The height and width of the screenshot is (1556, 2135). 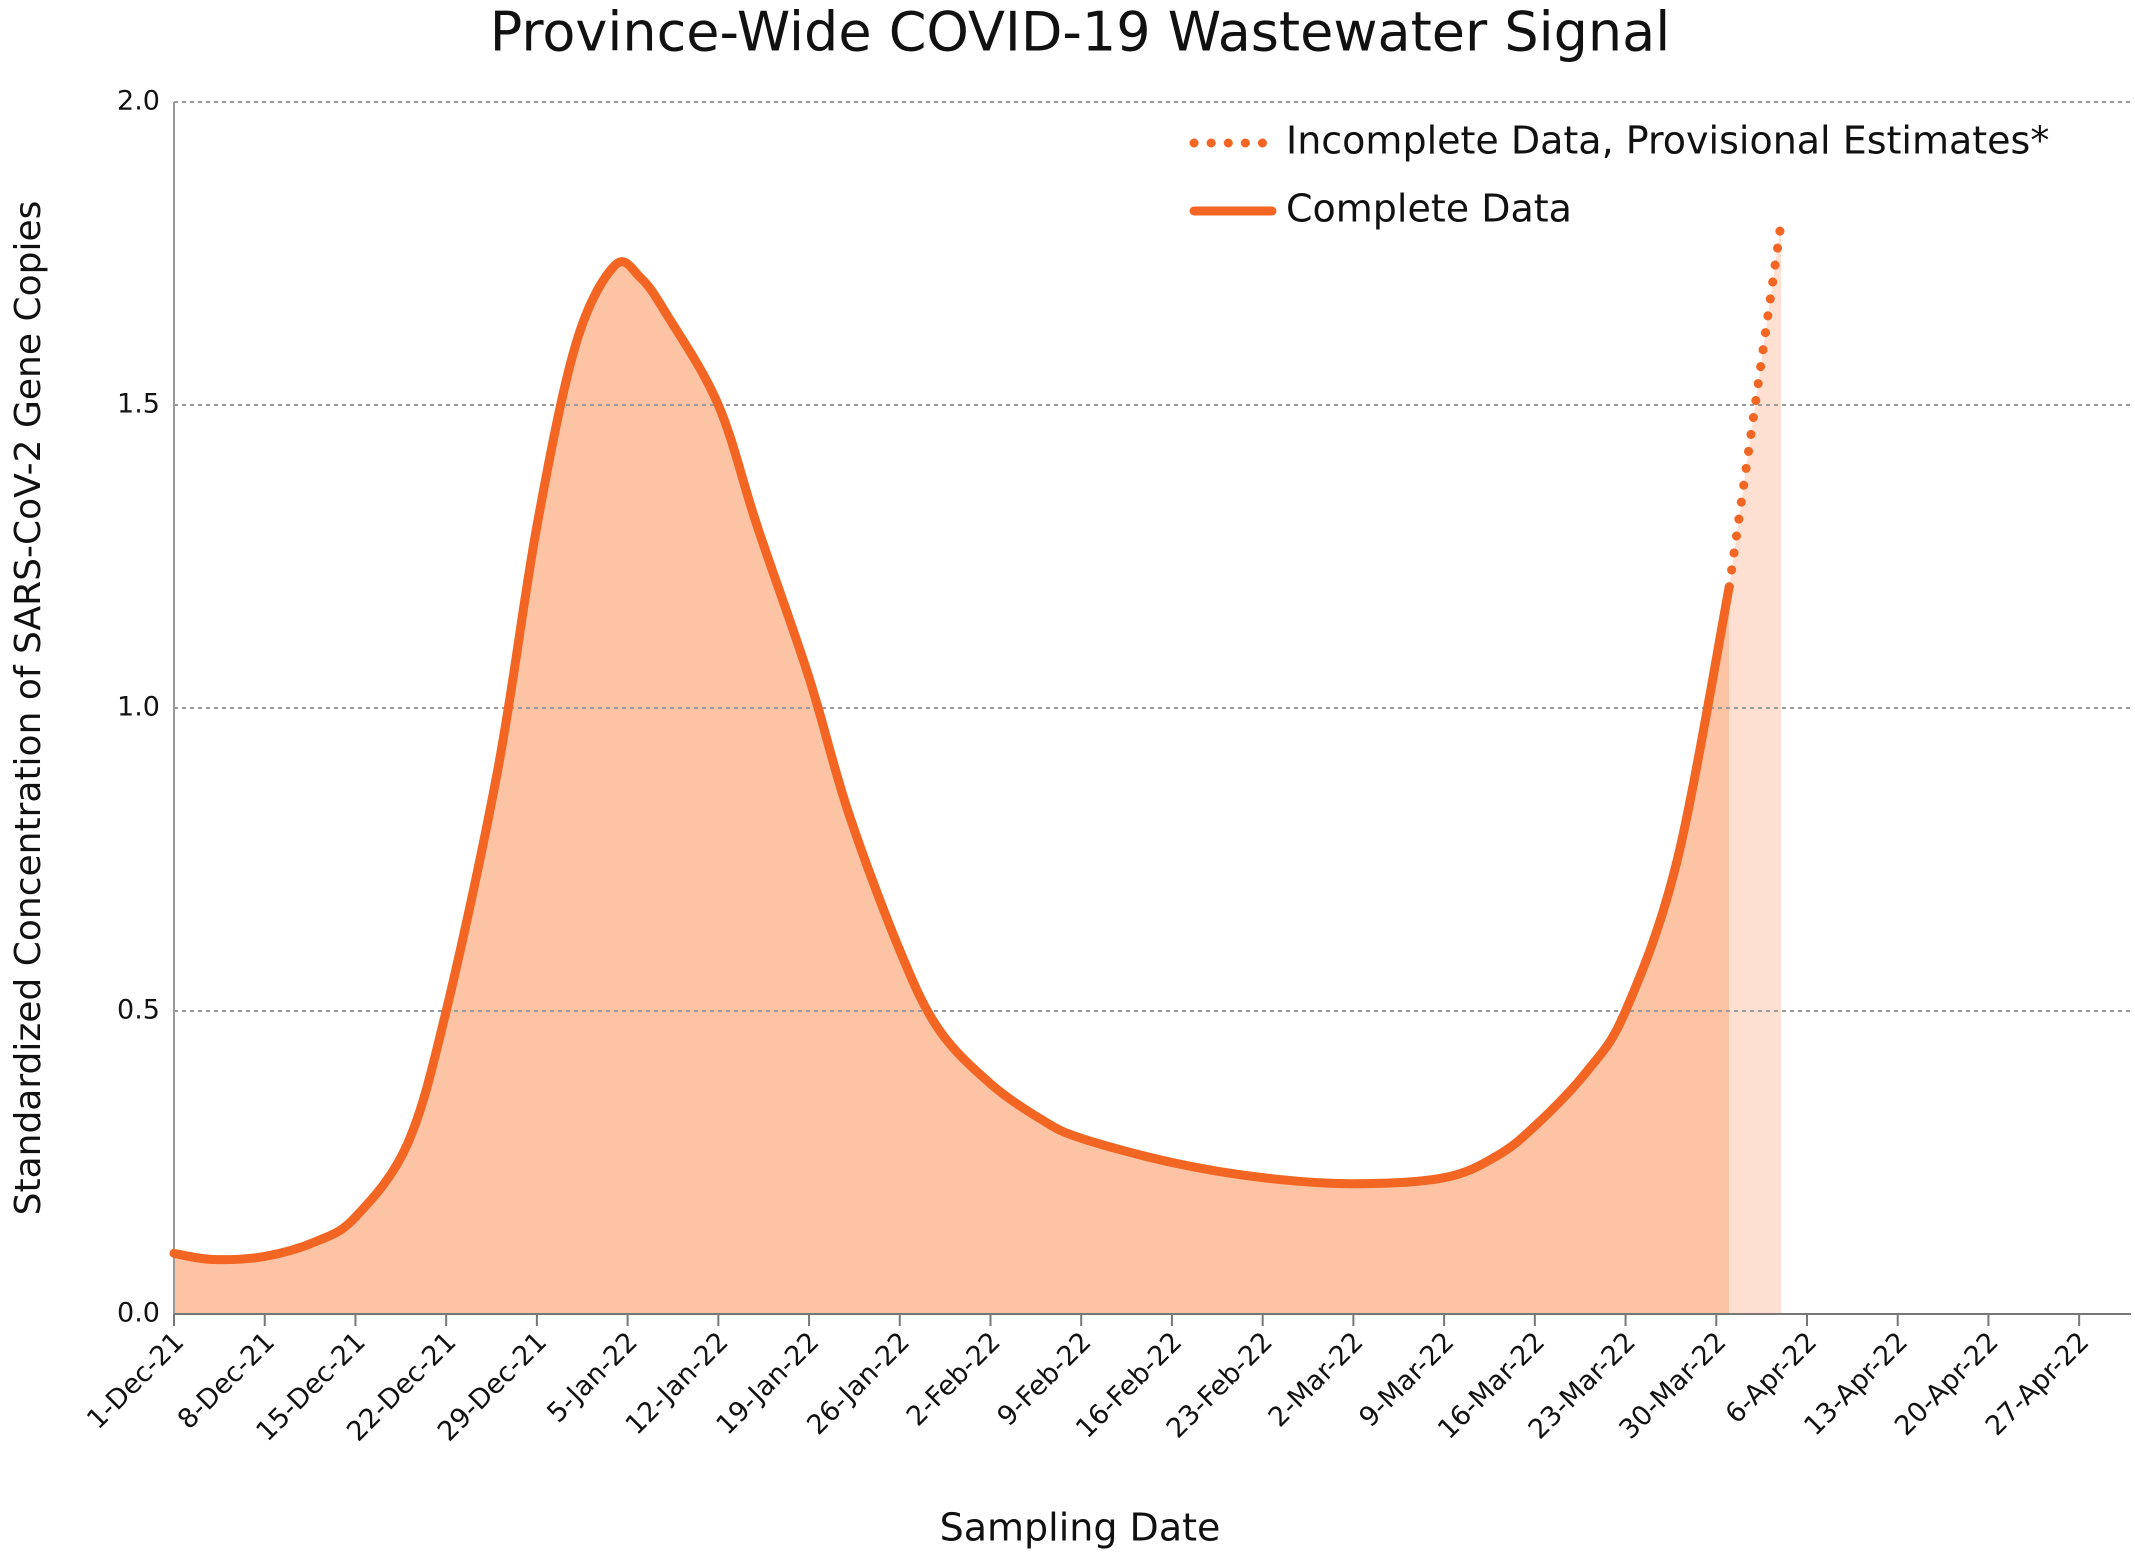 What do you see at coordinates (1755, 405) in the screenshot?
I see `line` at bounding box center [1755, 405].